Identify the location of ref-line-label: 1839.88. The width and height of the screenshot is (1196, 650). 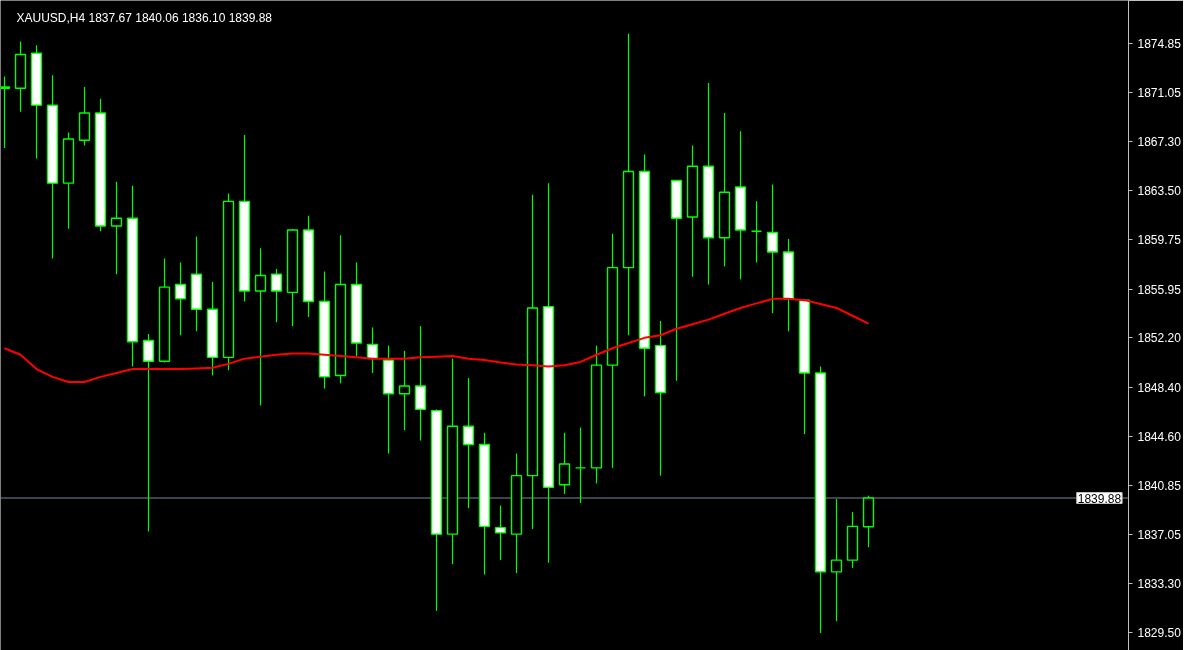
(1099, 498).